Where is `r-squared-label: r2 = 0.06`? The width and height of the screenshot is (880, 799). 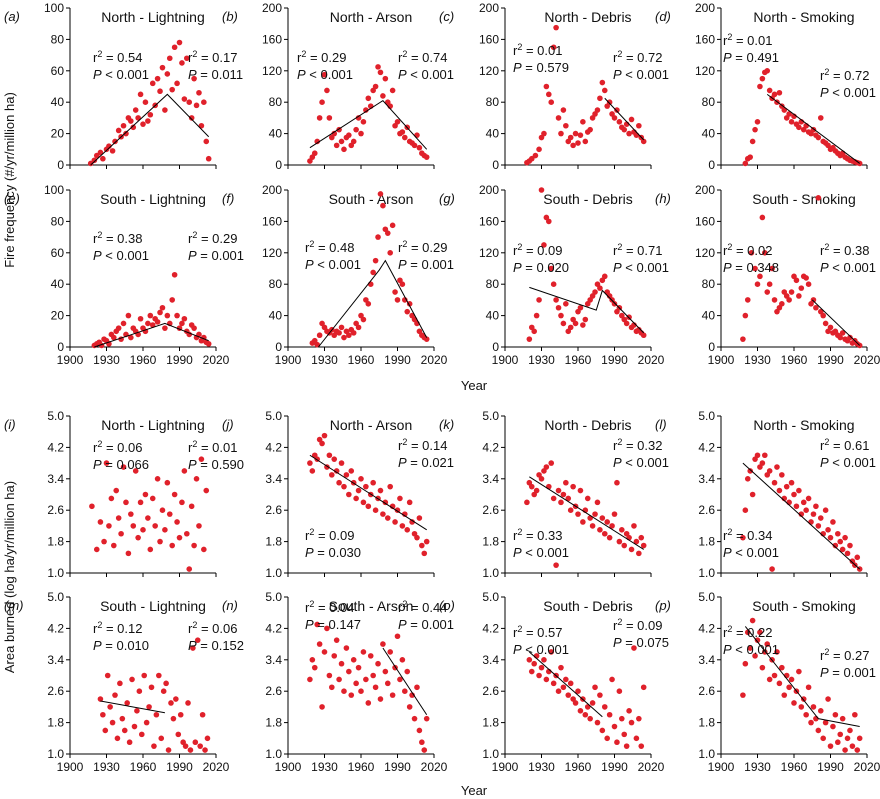 r-squared-label: r2 = 0.06 is located at coordinates (212, 628).